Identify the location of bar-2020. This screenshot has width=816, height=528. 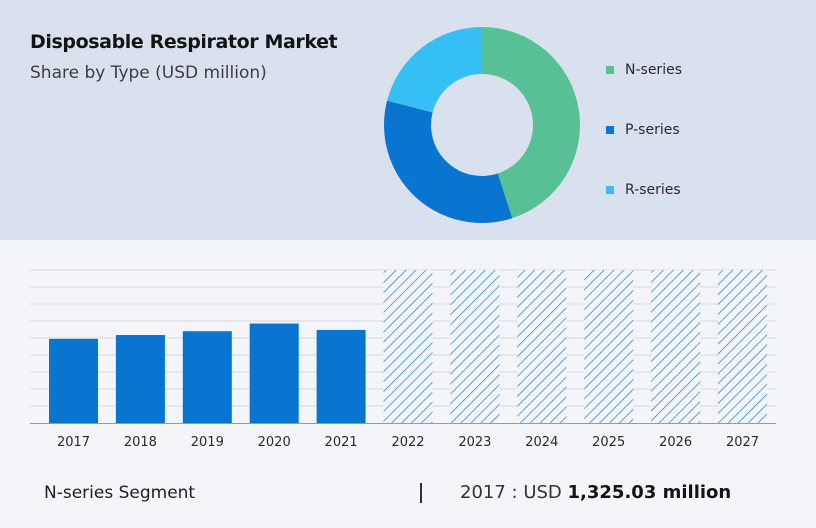
(274, 373).